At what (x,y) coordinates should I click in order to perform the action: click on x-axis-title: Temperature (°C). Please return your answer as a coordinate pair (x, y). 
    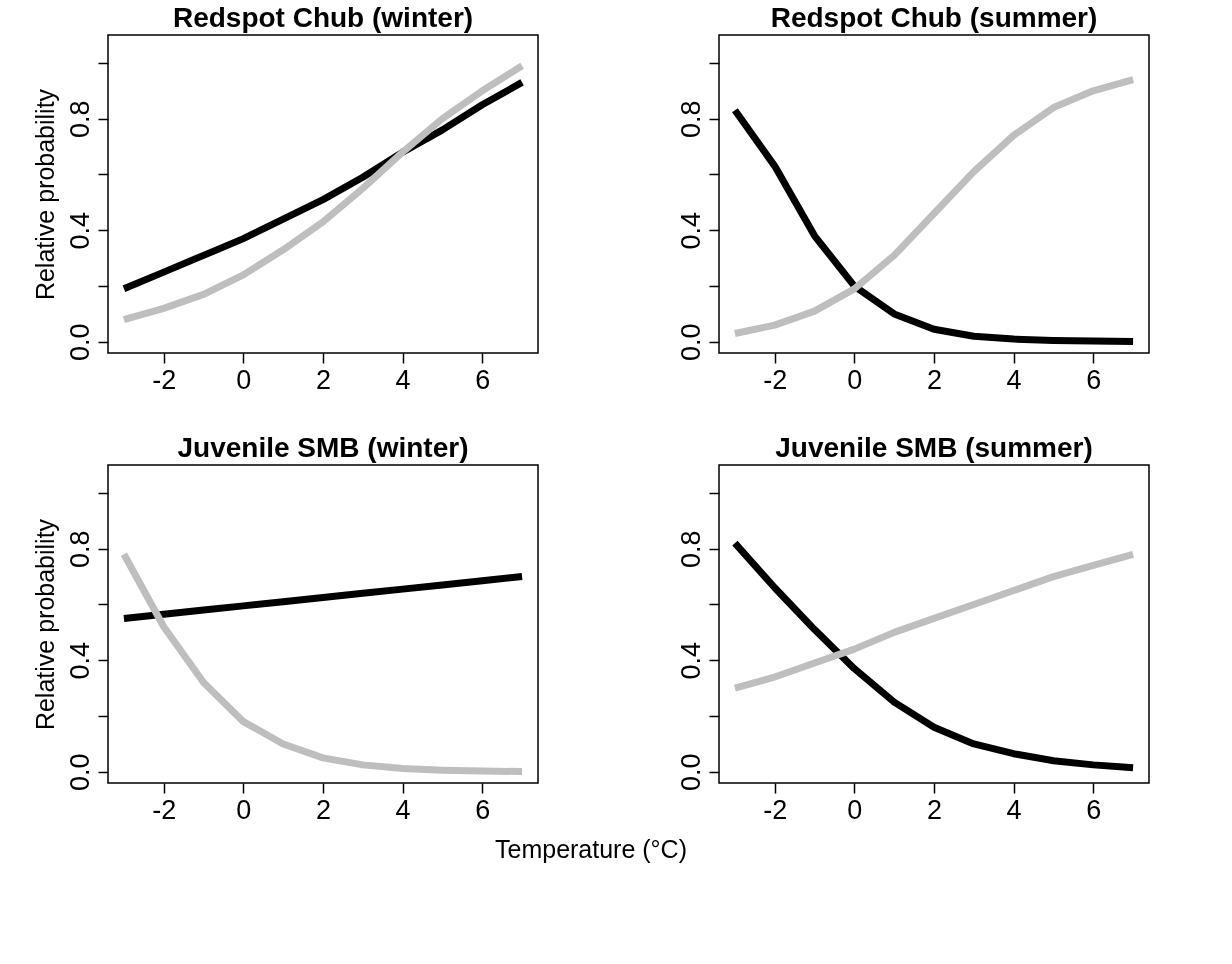
    Looking at the image, I should click on (591, 848).